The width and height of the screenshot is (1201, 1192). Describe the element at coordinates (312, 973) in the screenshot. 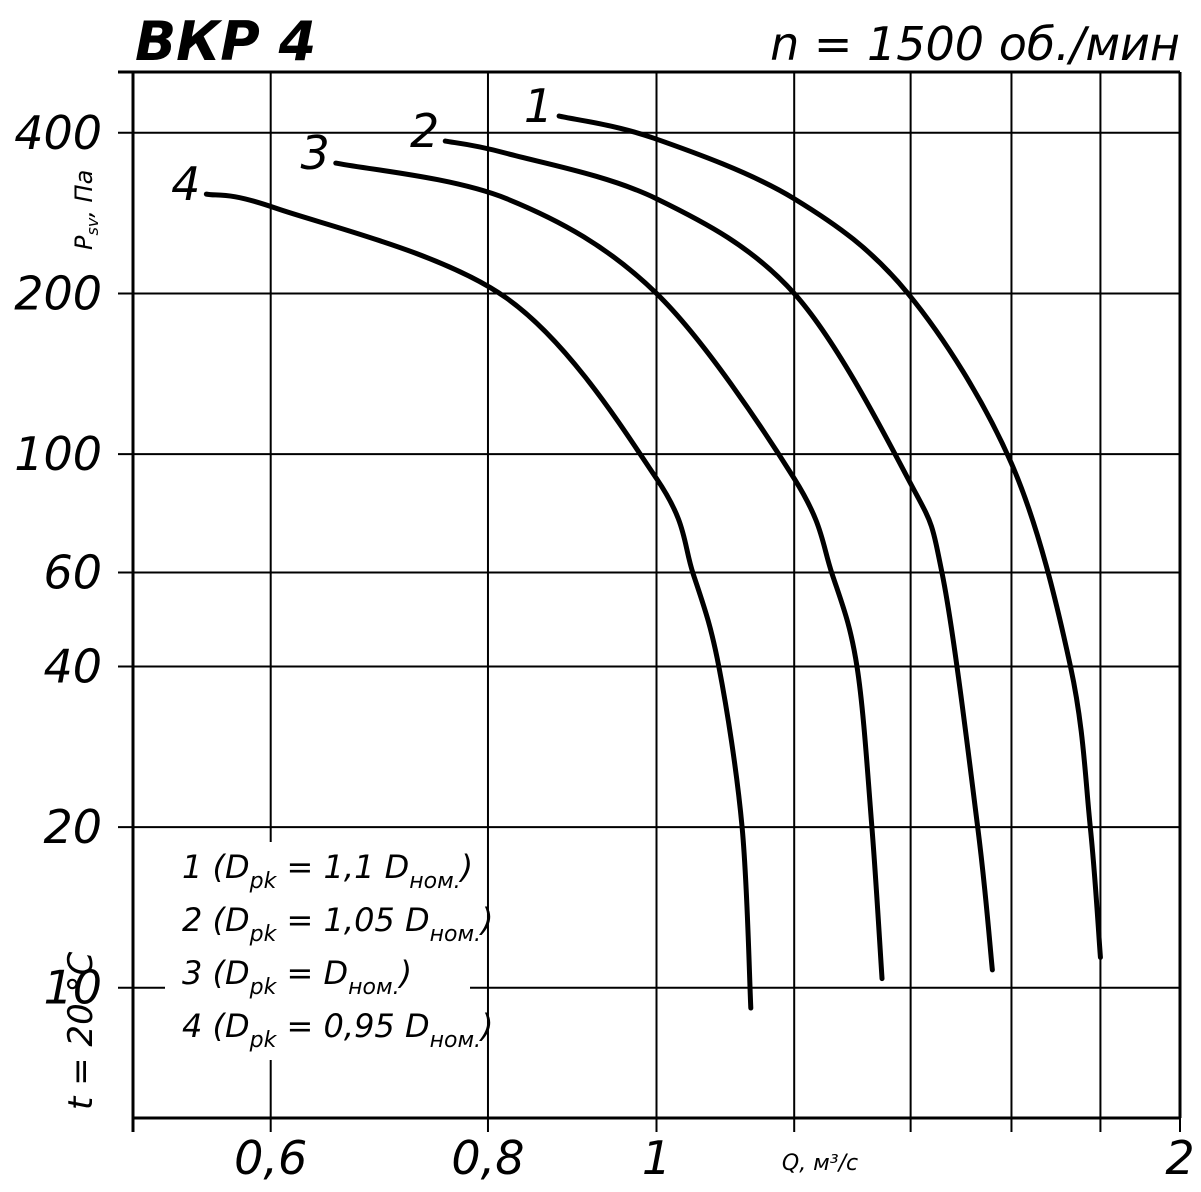

I see `legend-part: = D` at that location.